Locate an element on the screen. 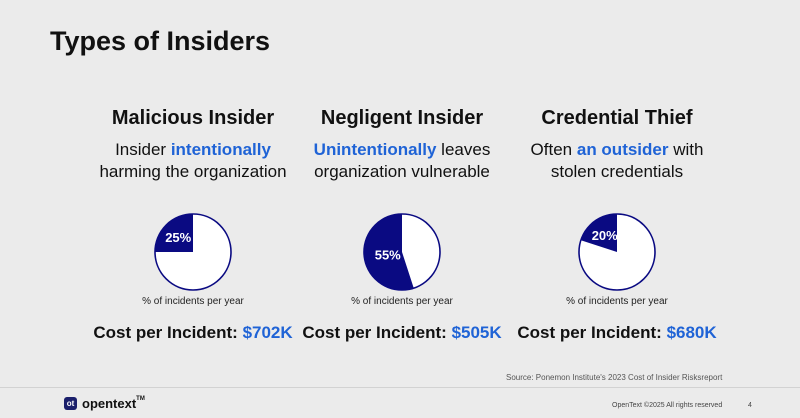 Image resolution: width=800 pixels, height=418 pixels. pie-chart: 55% is located at coordinates (402, 252).